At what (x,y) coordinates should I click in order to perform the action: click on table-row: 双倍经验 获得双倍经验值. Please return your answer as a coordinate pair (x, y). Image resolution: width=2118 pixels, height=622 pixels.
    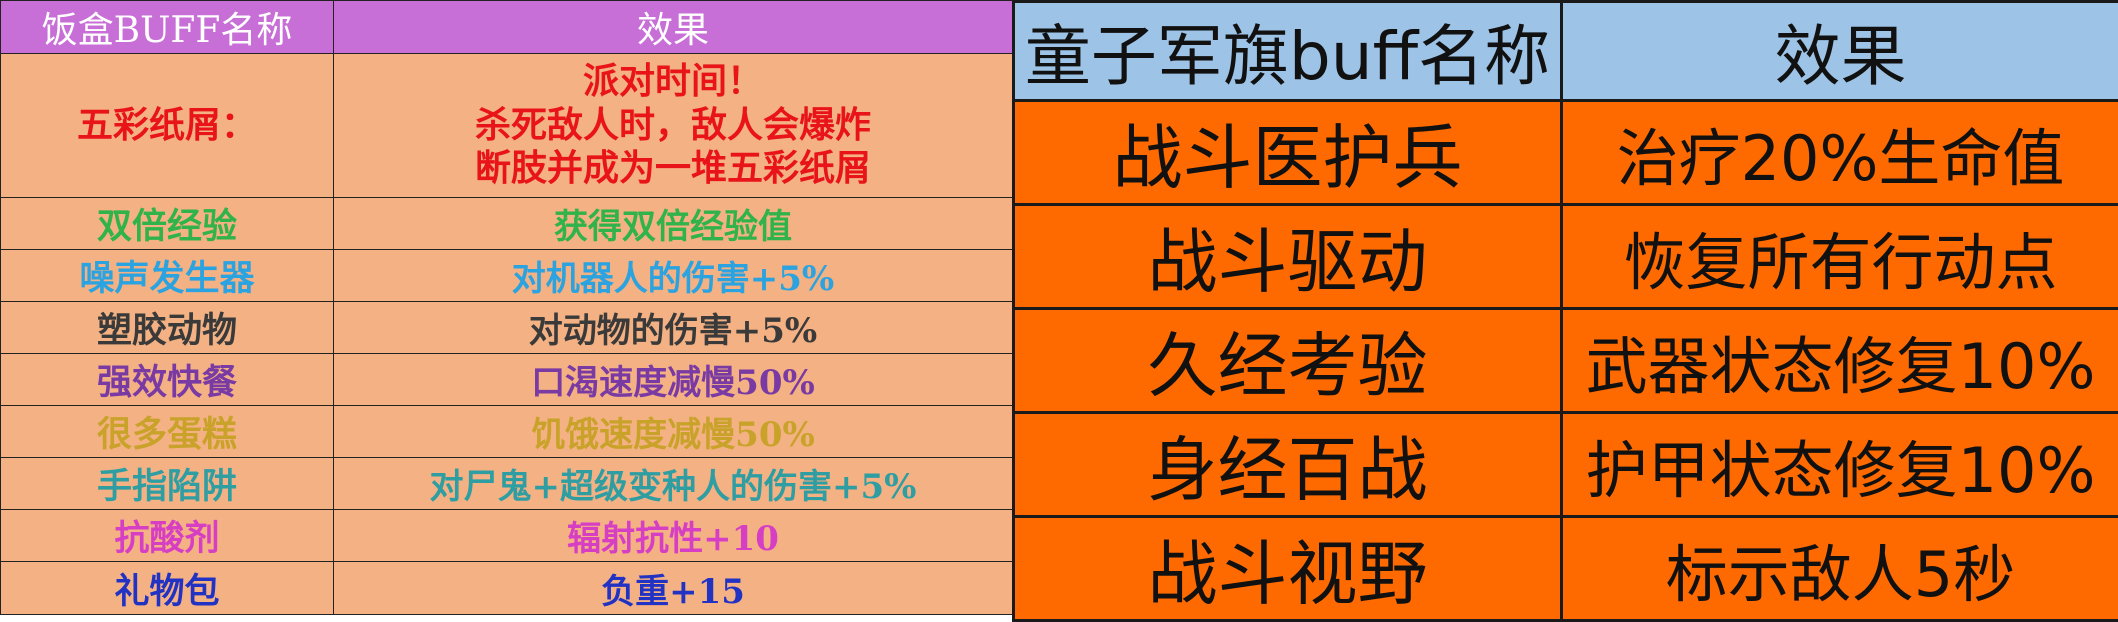
    Looking at the image, I should click on (507, 224).